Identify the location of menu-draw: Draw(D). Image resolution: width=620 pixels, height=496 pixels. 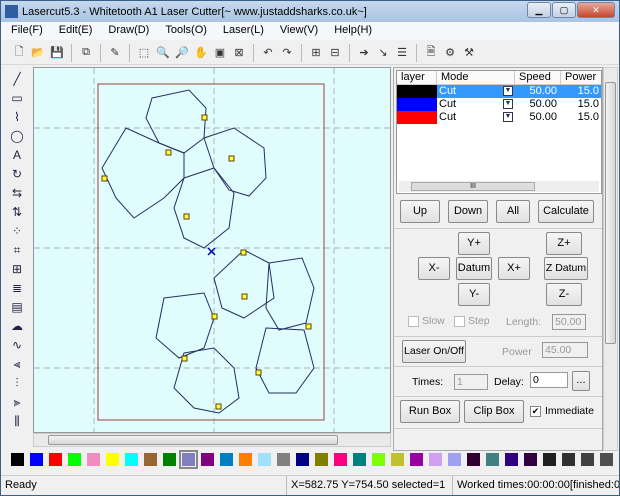
(129, 30).